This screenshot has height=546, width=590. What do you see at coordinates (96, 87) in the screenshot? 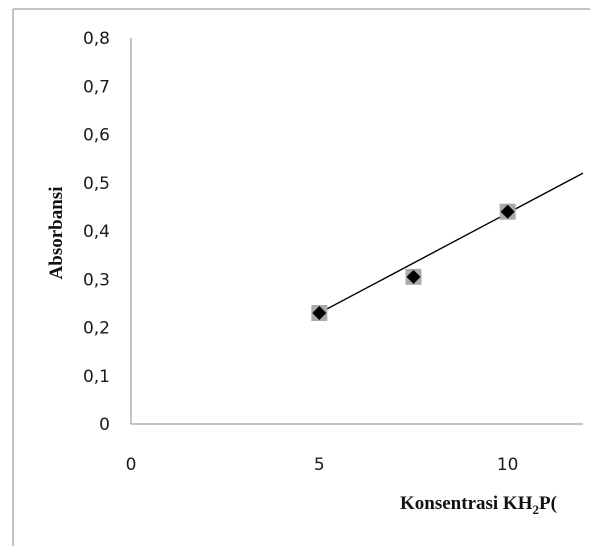
I see `y-tick-label: 0,7` at bounding box center [96, 87].